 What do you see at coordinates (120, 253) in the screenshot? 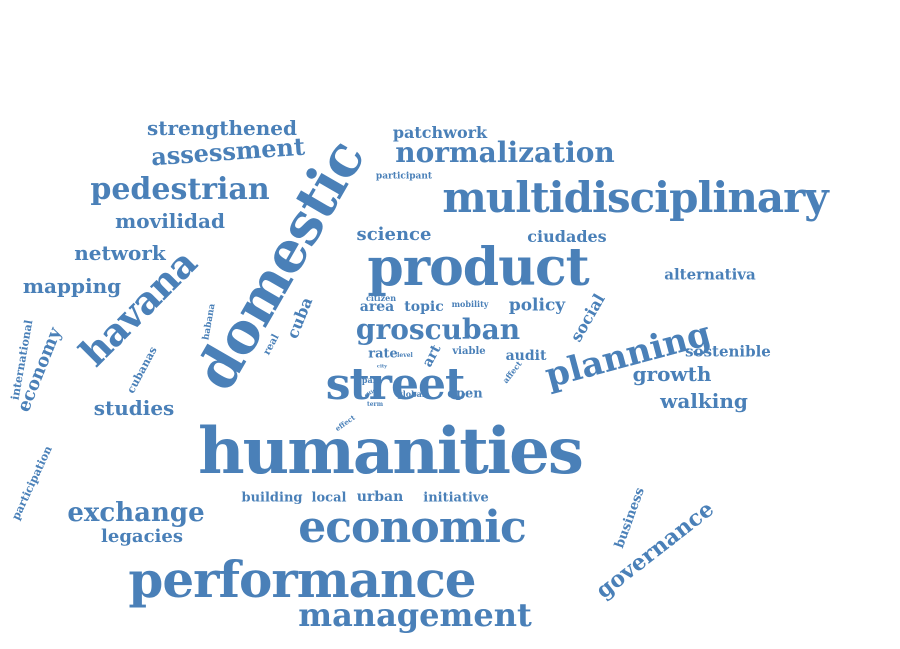
I see `word-network: network` at bounding box center [120, 253].